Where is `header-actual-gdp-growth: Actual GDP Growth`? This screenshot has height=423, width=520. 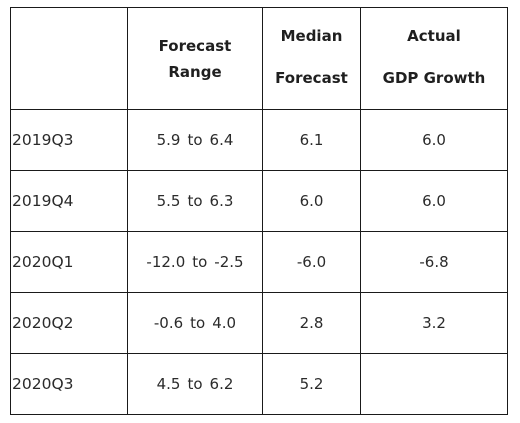 header-actual-gdp-growth: Actual GDP Growth is located at coordinates (434, 58).